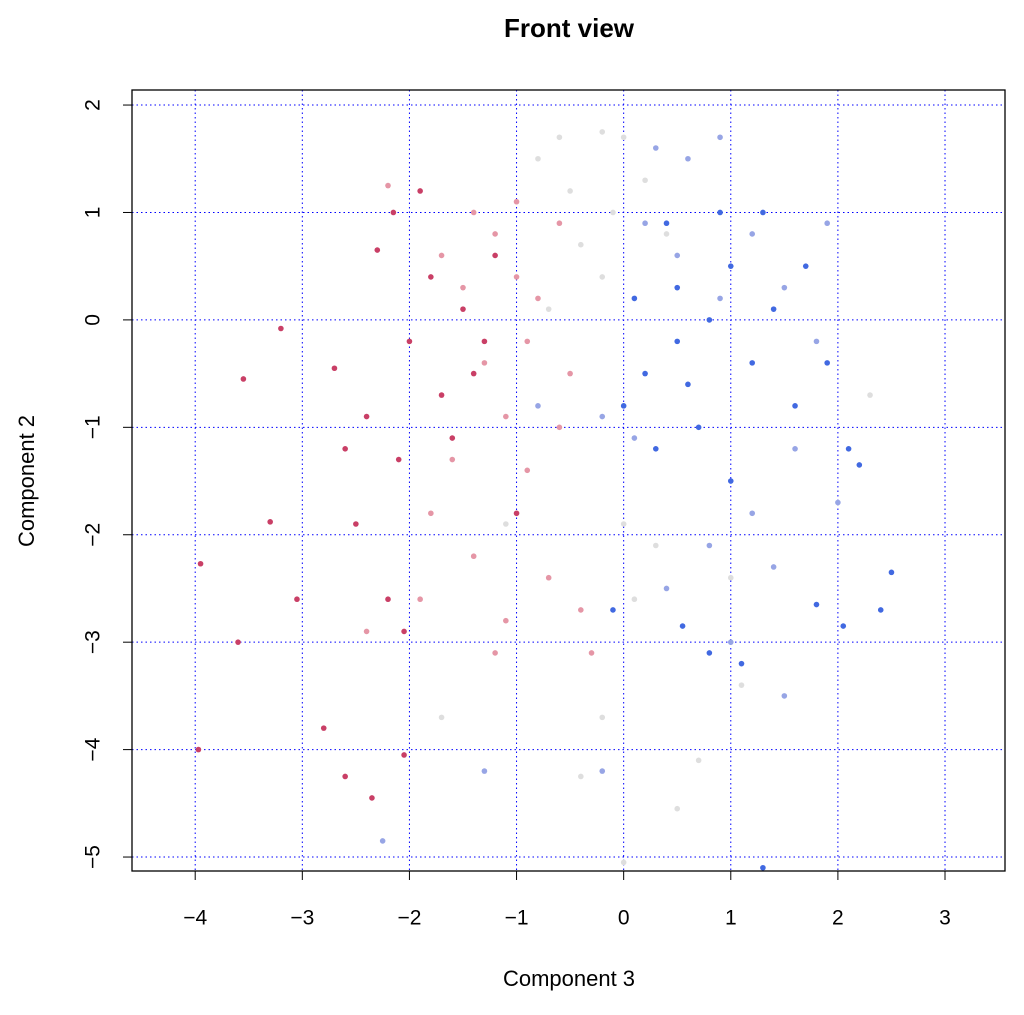 Image resolution: width=1024 pixels, height=1015 pixels. What do you see at coordinates (93, 320) in the screenshot?
I see `y-tick-label: 0` at bounding box center [93, 320].